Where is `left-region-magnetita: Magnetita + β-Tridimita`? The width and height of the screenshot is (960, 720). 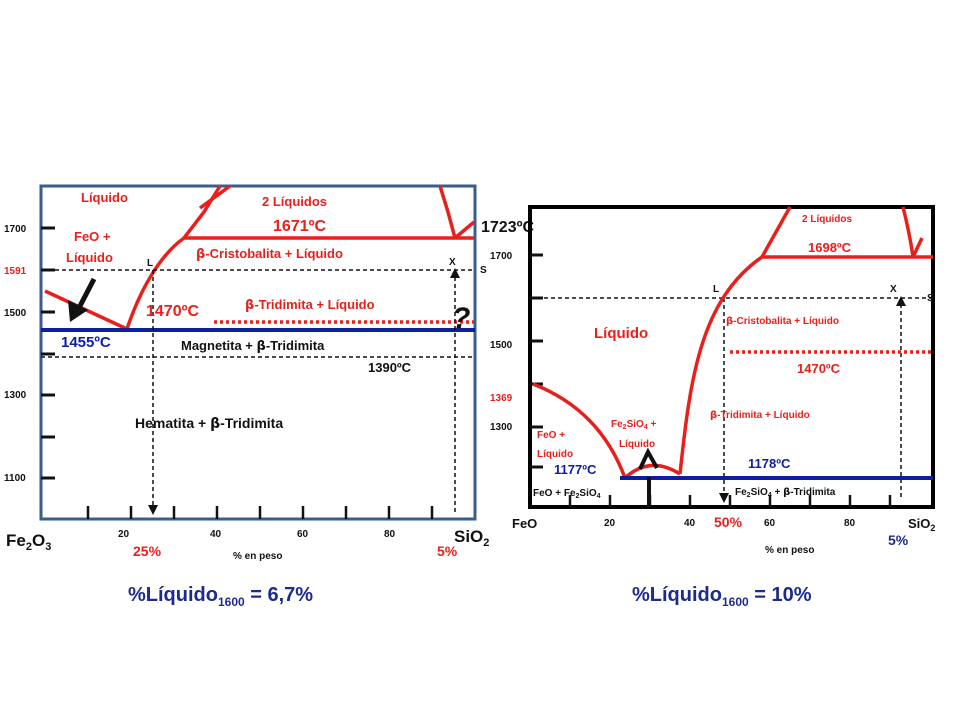 left-region-magnetita: Magnetita + β-Tridimita is located at coordinates (253, 346).